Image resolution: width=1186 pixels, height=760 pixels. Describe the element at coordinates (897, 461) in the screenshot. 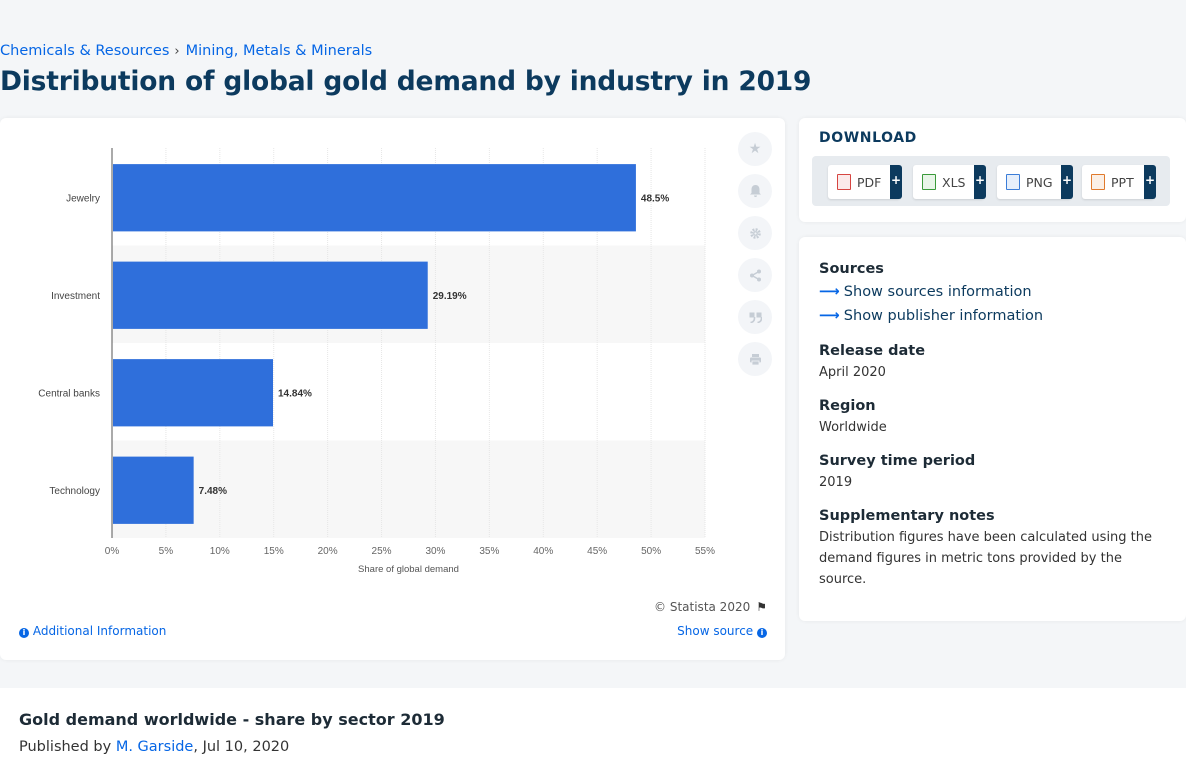

I see `survey-period-heading: Survey time period` at that location.